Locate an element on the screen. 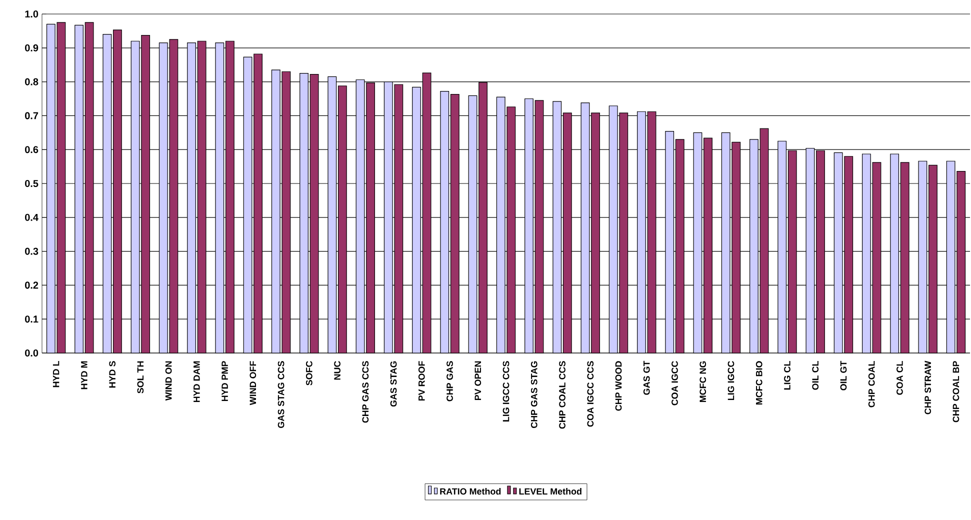 The image size is (971, 520). y-tick-label: 1.0 is located at coordinates (31, 14).